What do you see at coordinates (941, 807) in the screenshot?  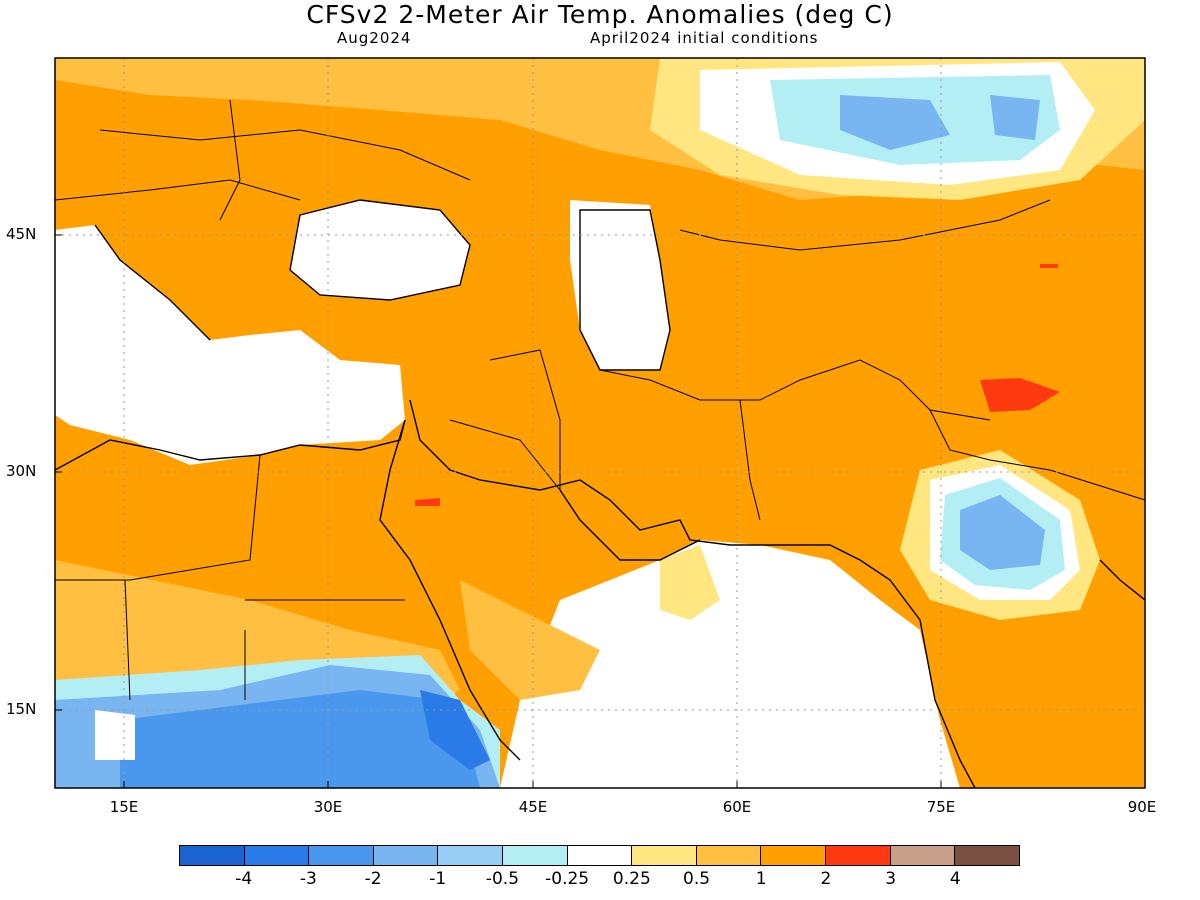 I see `lon-label-75e: 75E` at bounding box center [941, 807].